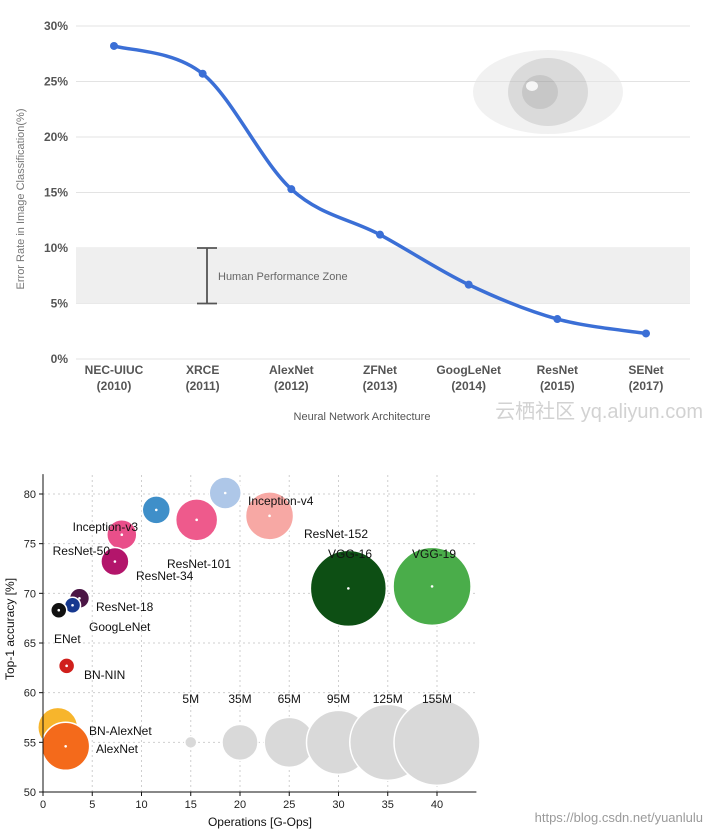 The image size is (709, 831). I want to click on bubble-label: BN-NIN, so click(104, 675).